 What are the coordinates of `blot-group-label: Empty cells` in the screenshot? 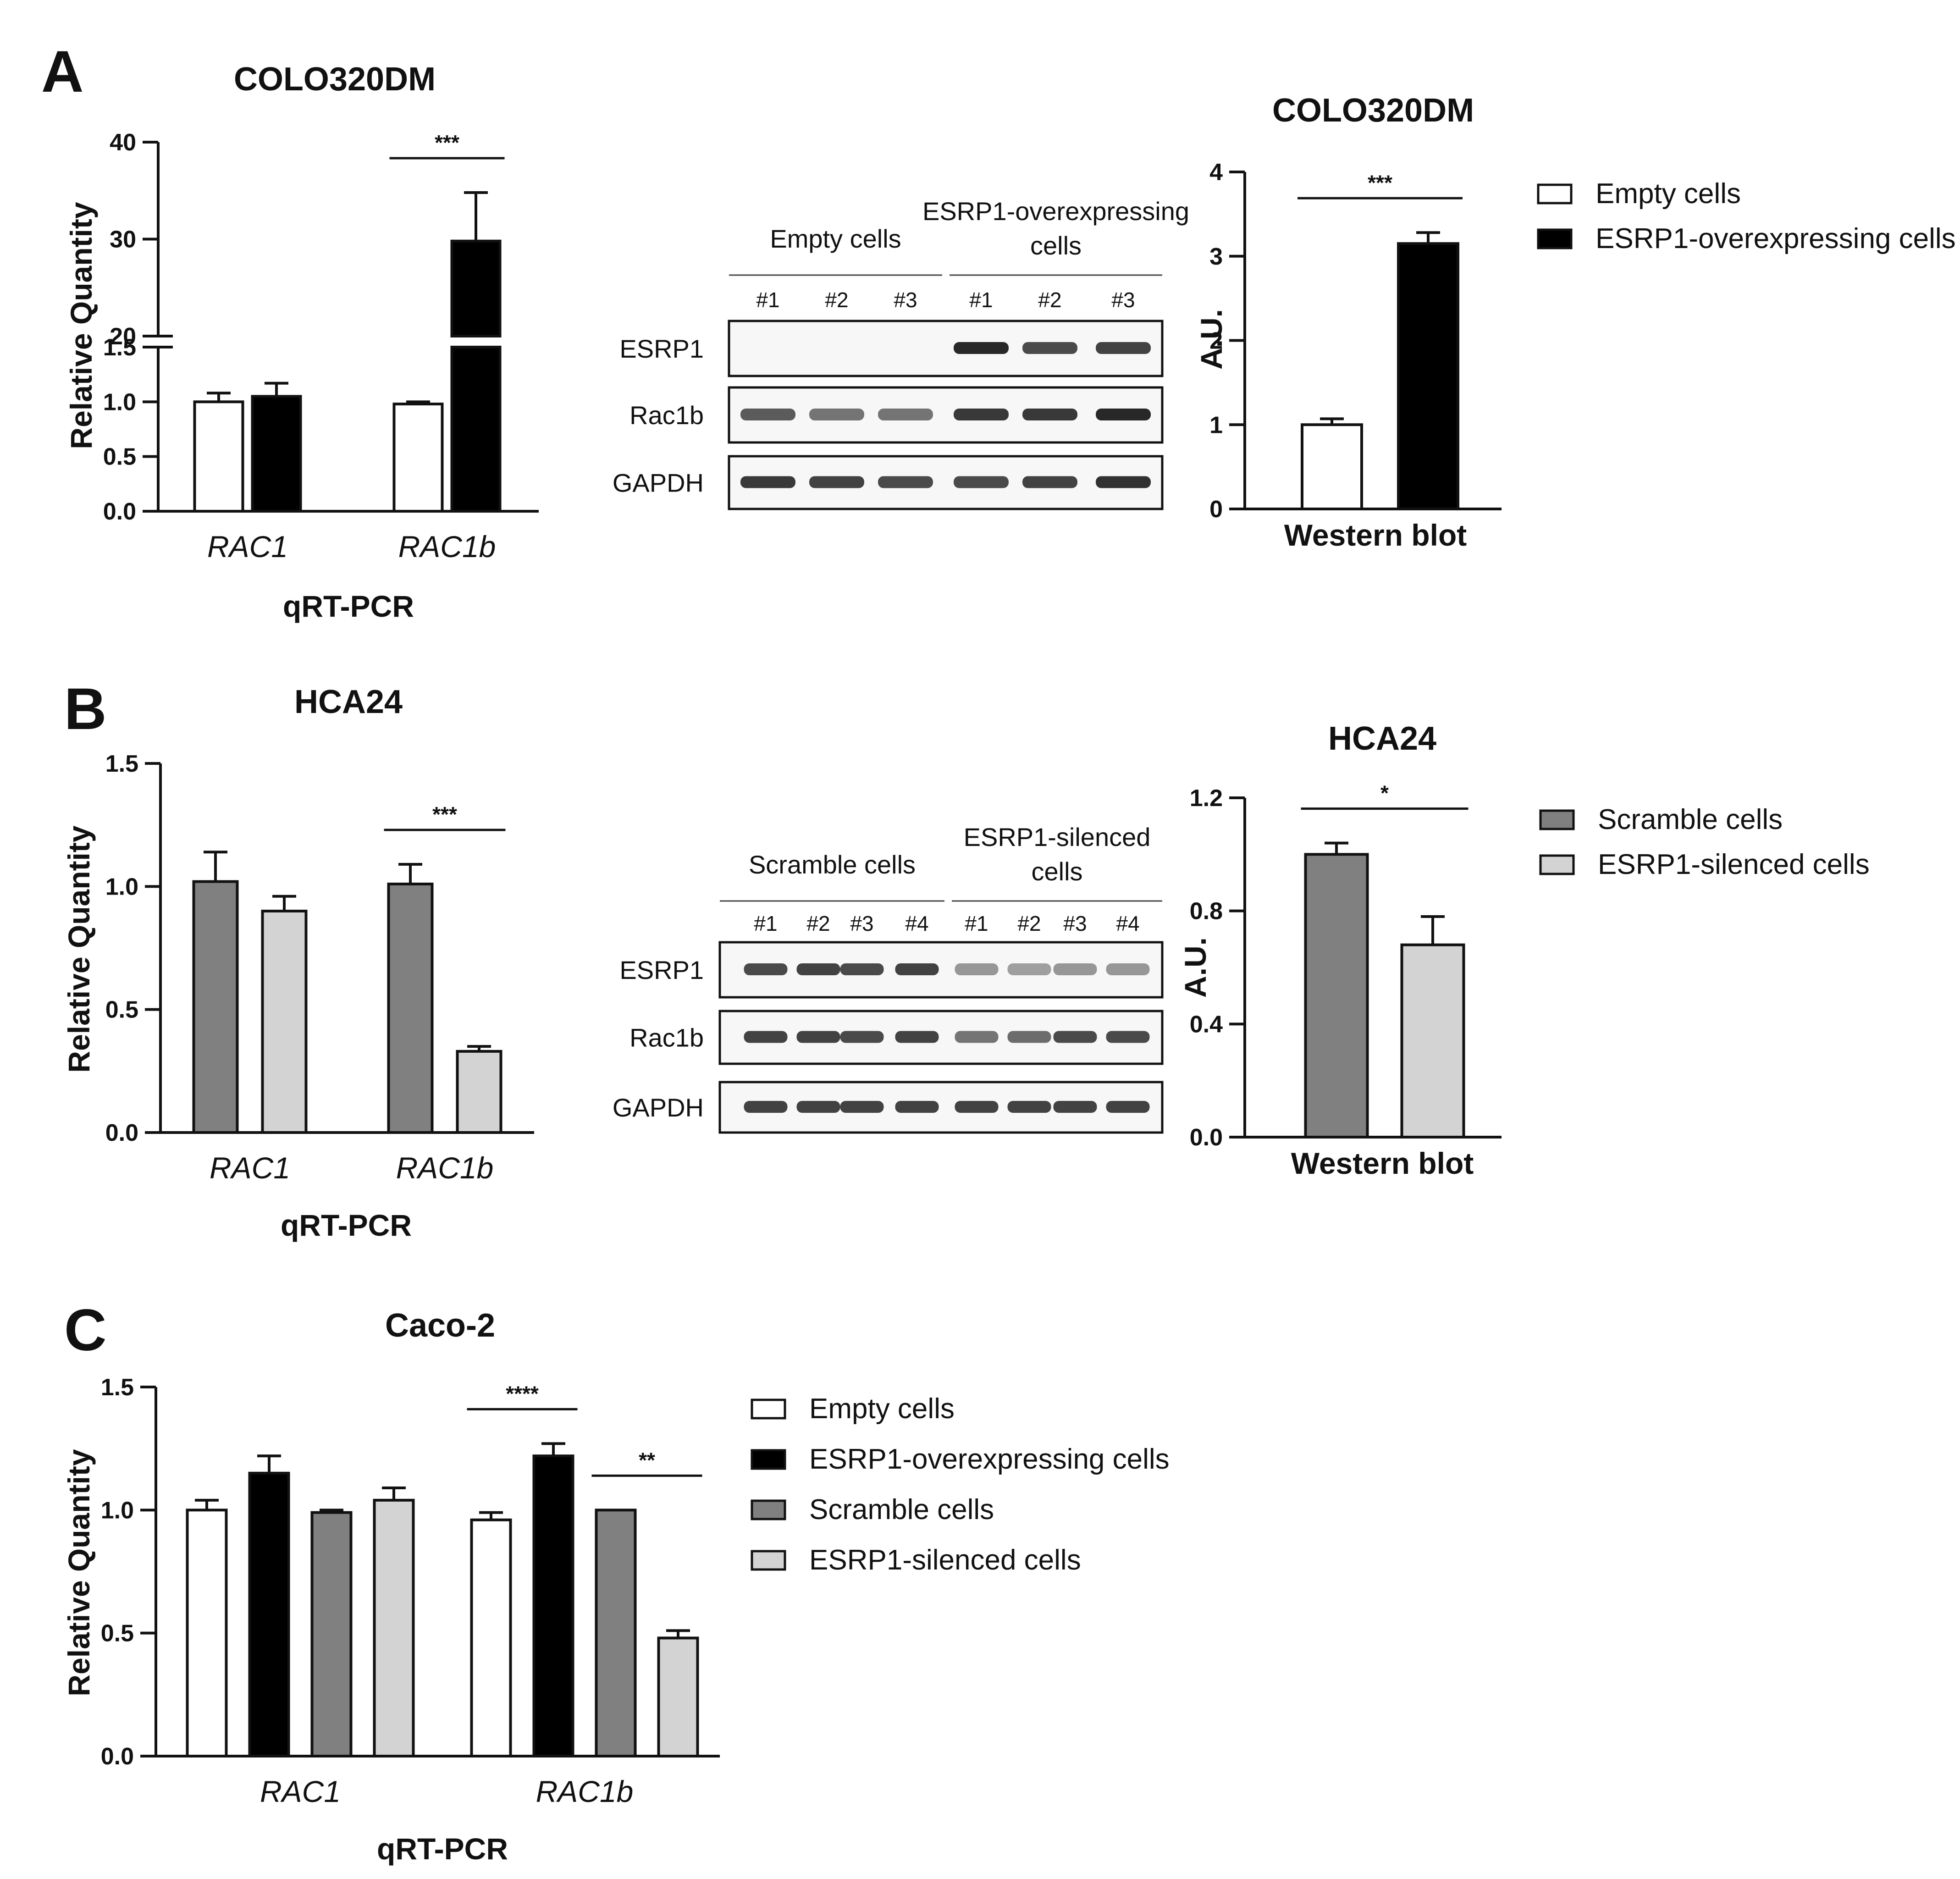 It's located at (836, 239).